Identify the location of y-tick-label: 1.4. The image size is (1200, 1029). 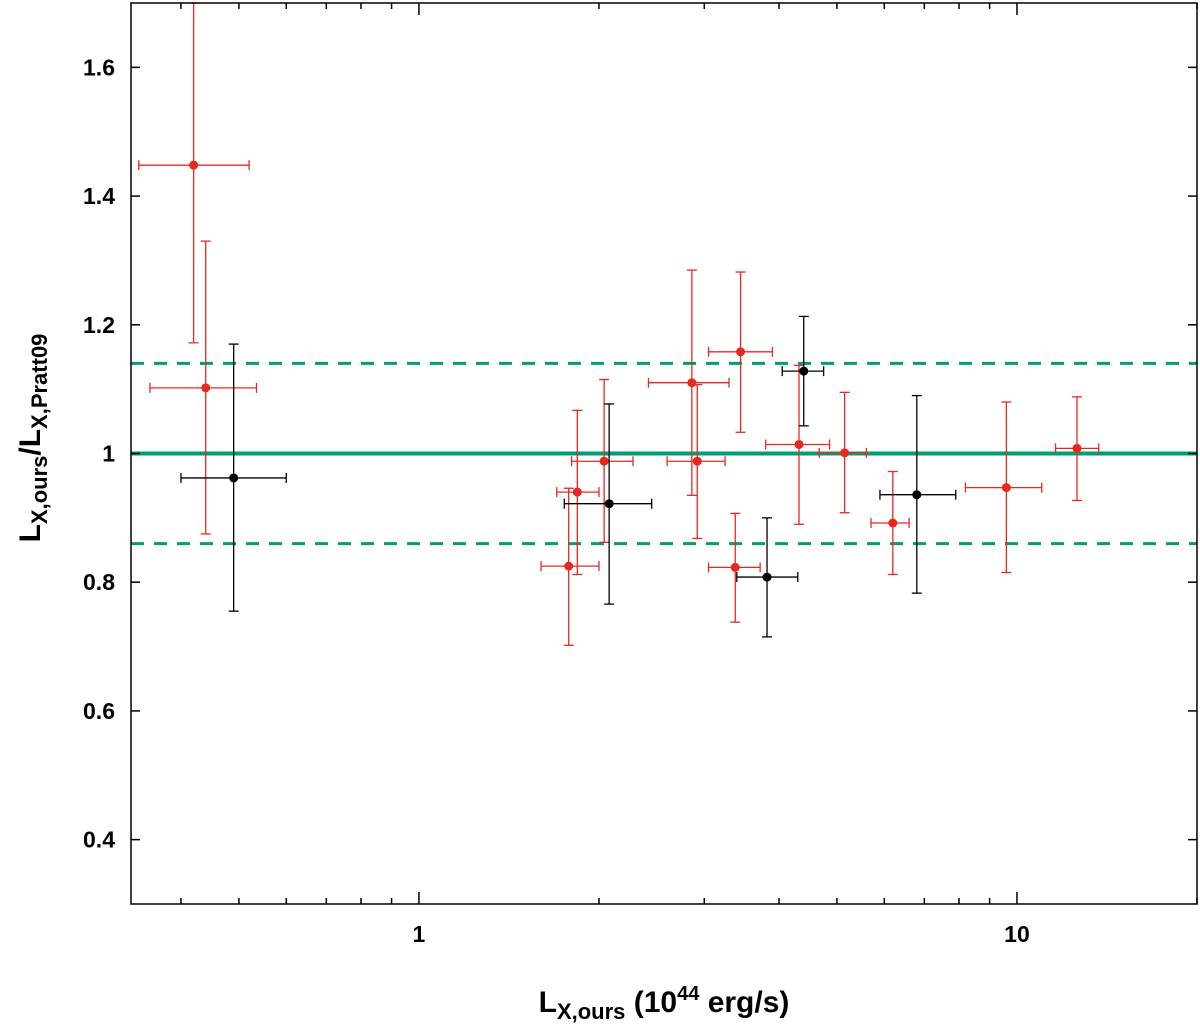
(99, 196).